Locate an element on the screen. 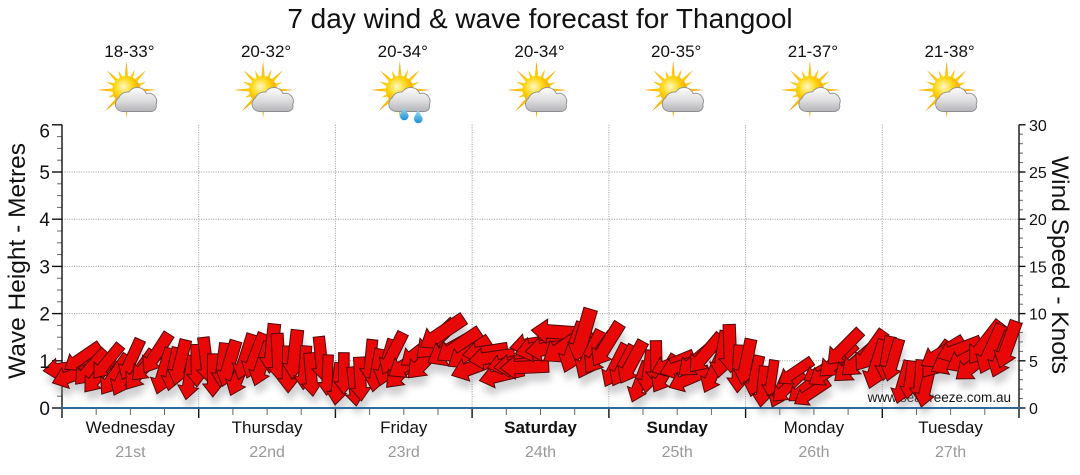  svg-text: Friday is located at coordinates (404, 427).